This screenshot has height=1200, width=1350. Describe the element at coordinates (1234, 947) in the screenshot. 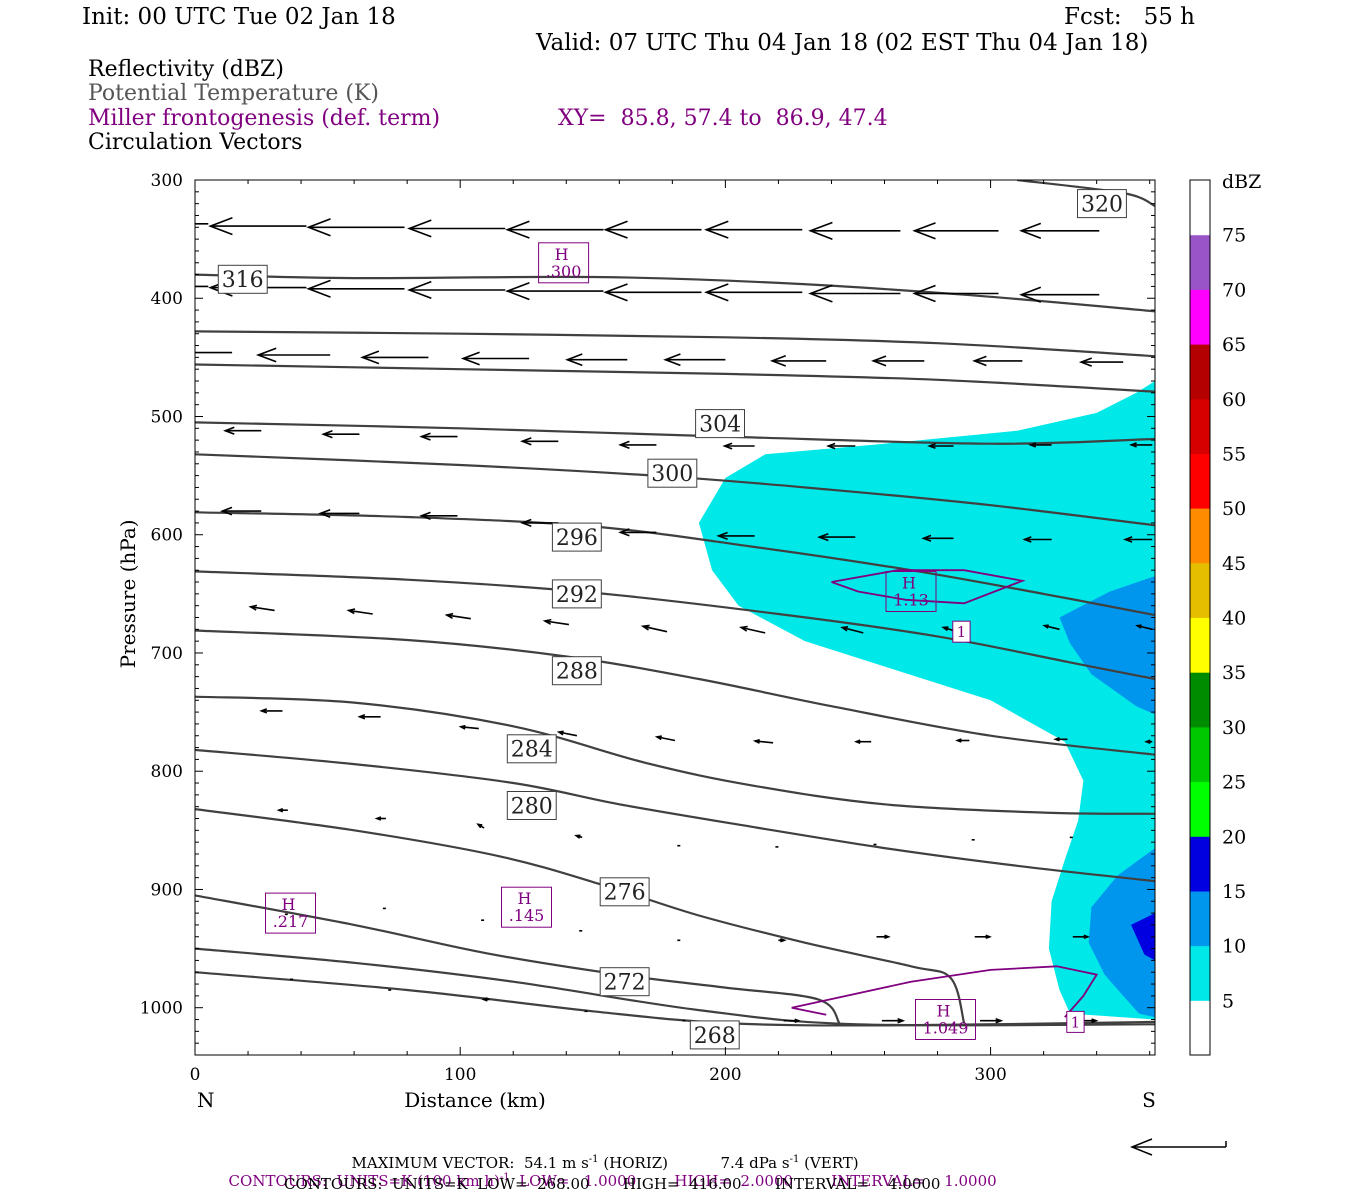

I see `colorbar-label-10: 10` at that location.